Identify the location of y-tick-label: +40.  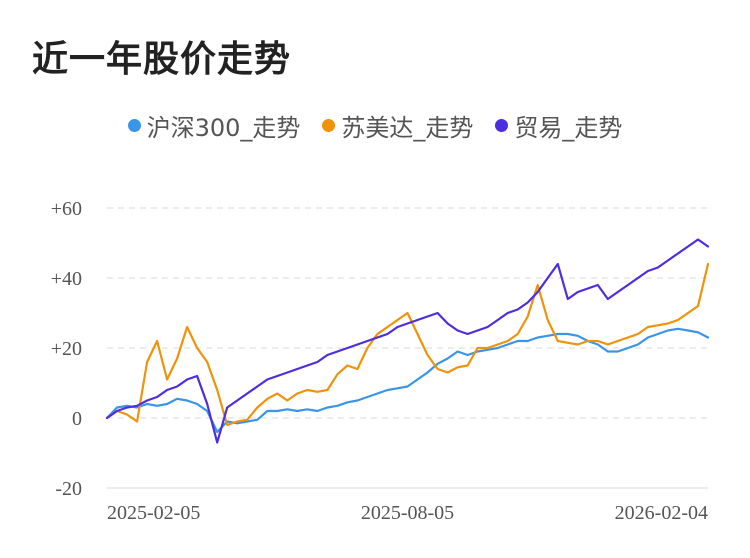
(66, 279).